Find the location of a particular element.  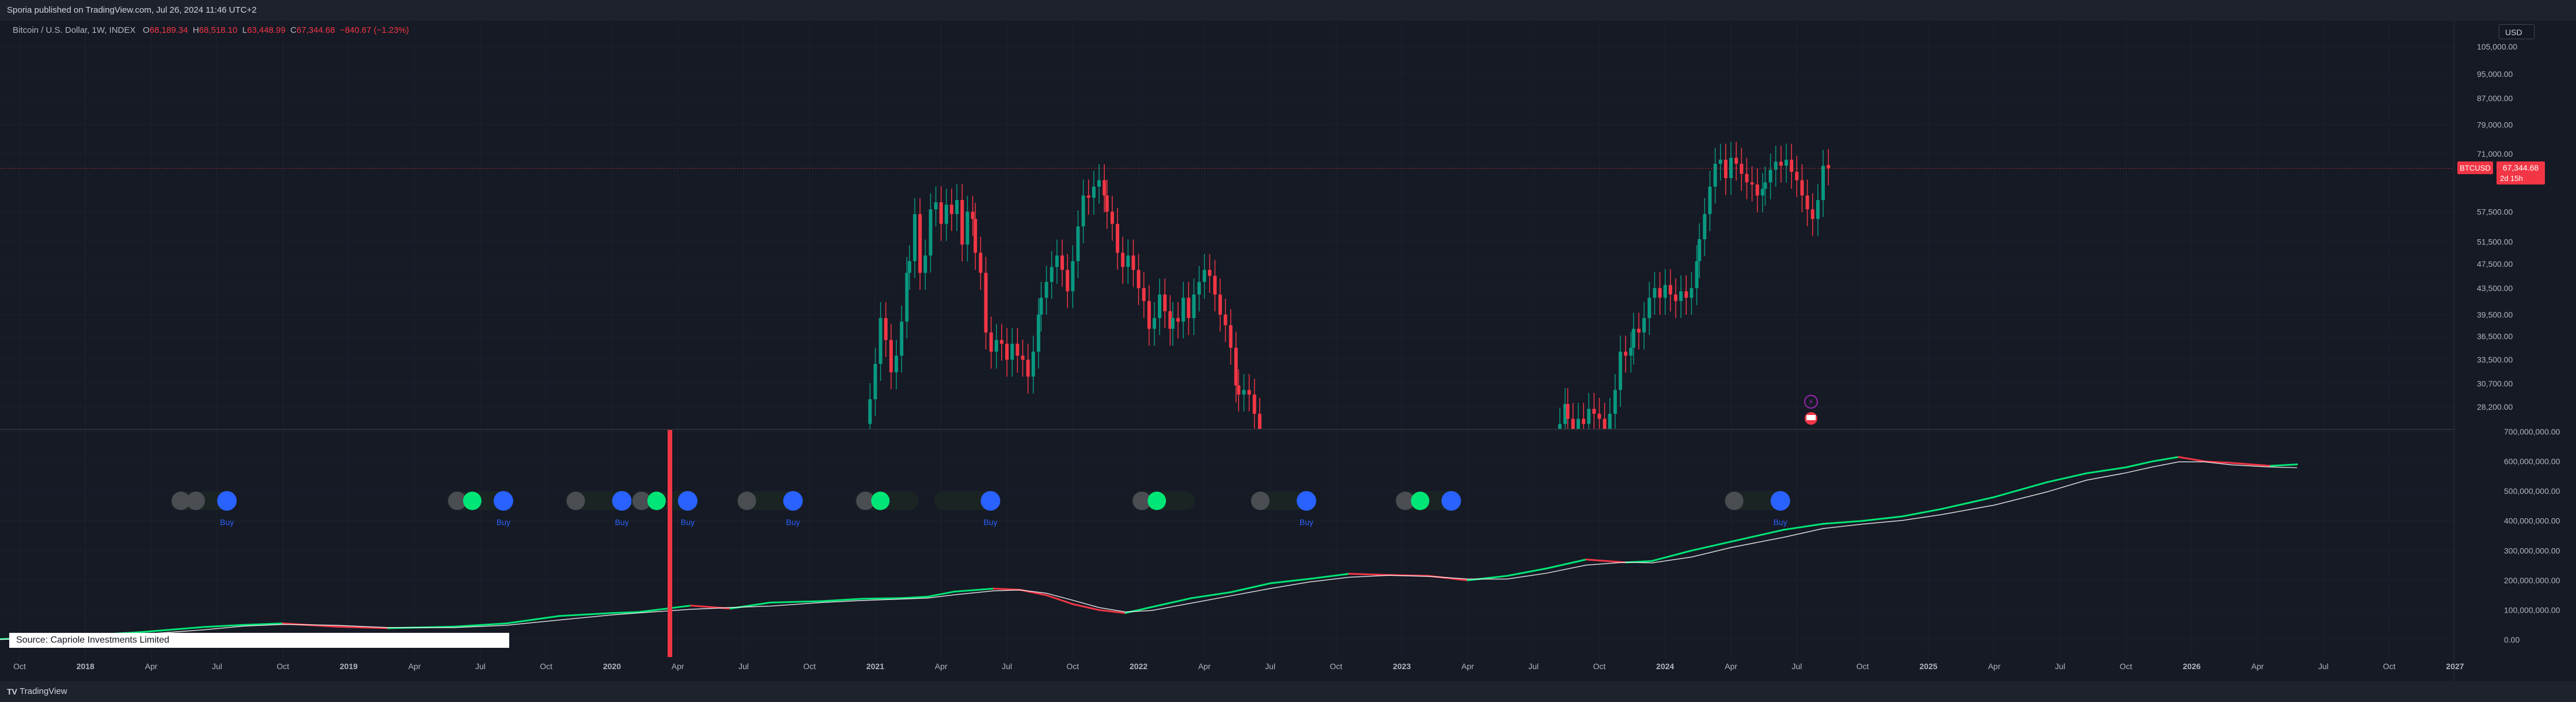

event-flash-icon is located at coordinates (1811, 402).